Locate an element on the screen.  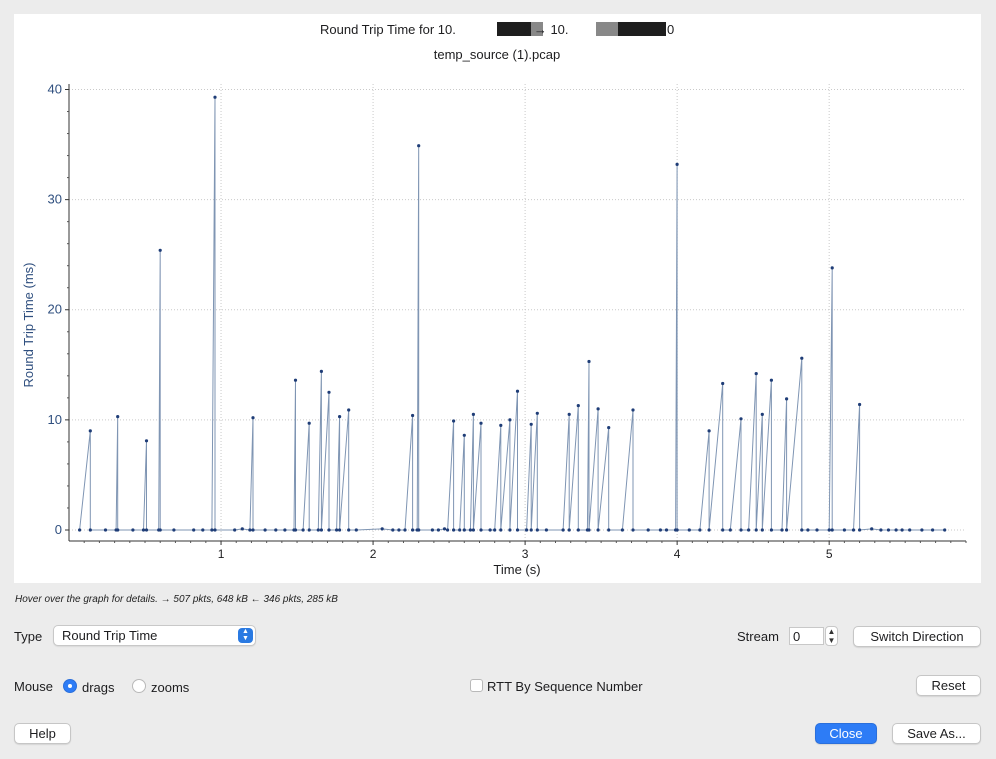
drags-radio is located at coordinates (70, 686).